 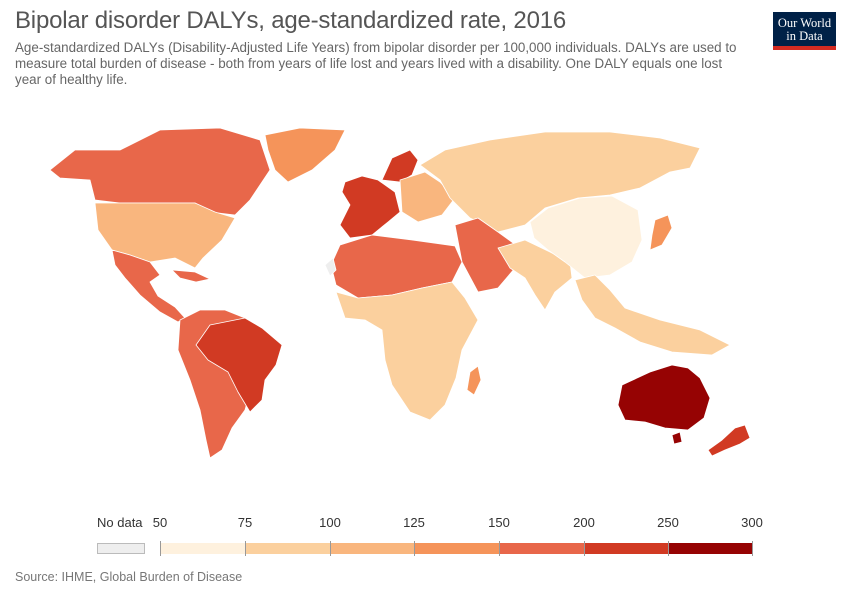 I want to click on region-south-asia, so click(x=535, y=275).